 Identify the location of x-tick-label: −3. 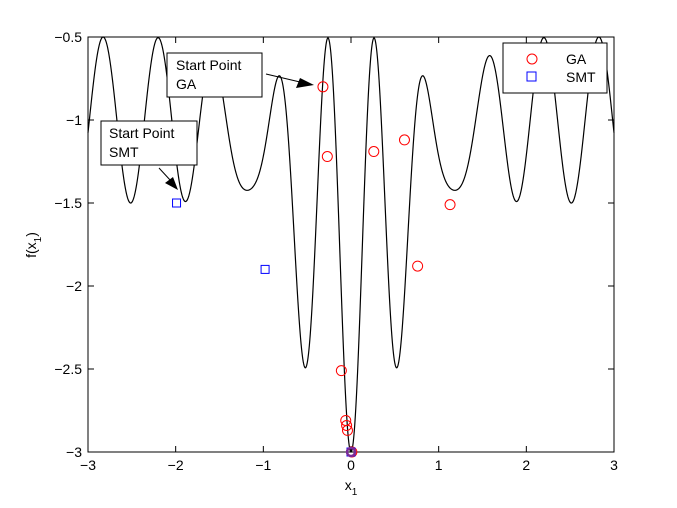
(88, 465).